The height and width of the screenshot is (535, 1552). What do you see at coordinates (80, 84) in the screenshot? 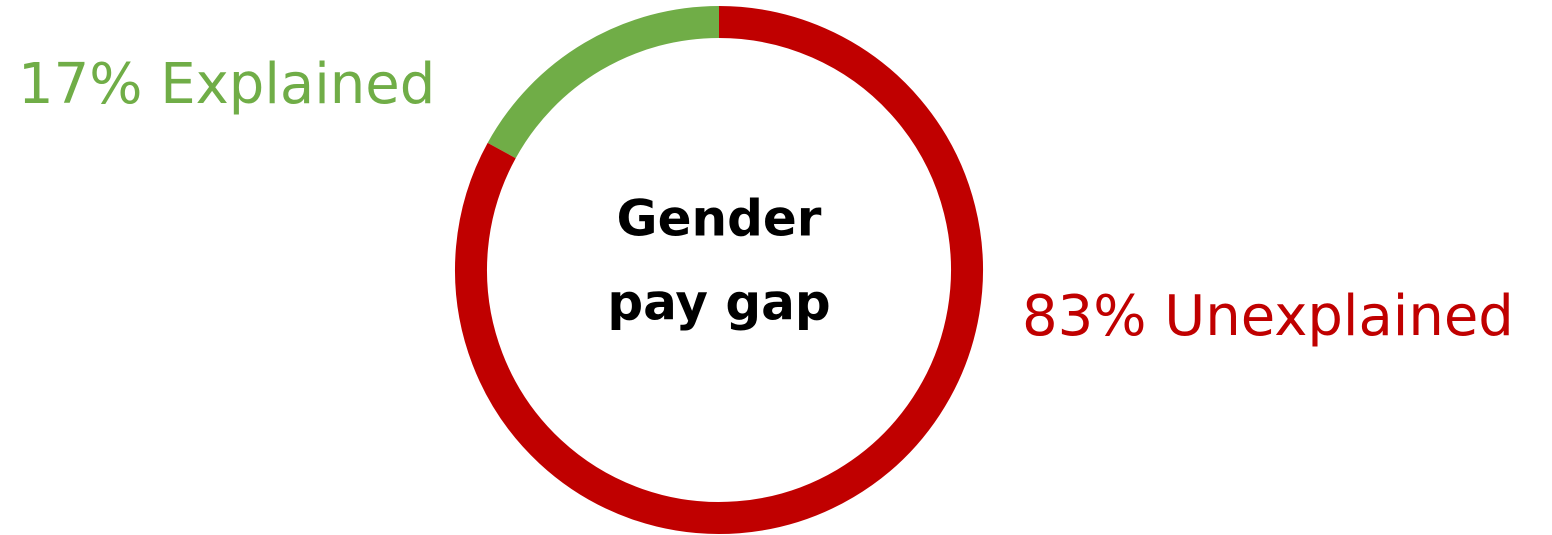
I see `value-label: 17%` at bounding box center [80, 84].